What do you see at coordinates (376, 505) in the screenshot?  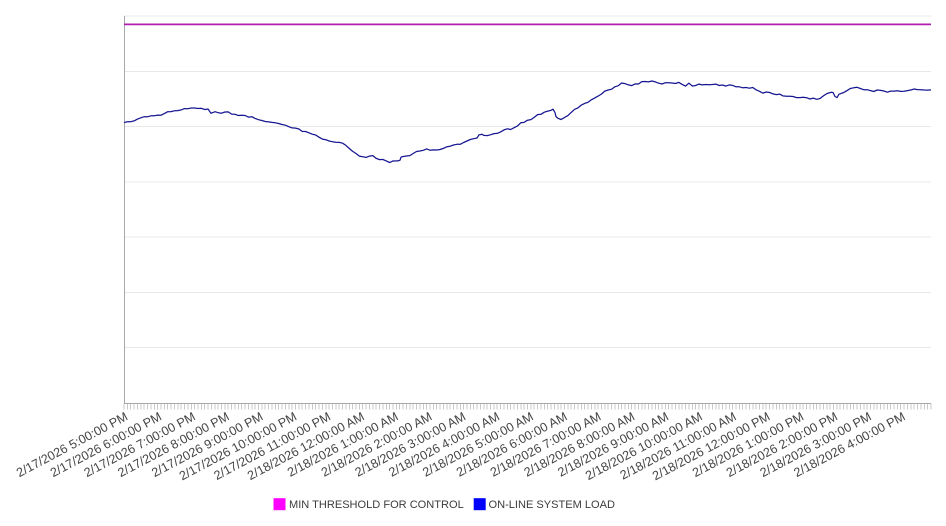 I see `svg-text: MIN THRESHOLD FOR CONTROL` at bounding box center [376, 505].